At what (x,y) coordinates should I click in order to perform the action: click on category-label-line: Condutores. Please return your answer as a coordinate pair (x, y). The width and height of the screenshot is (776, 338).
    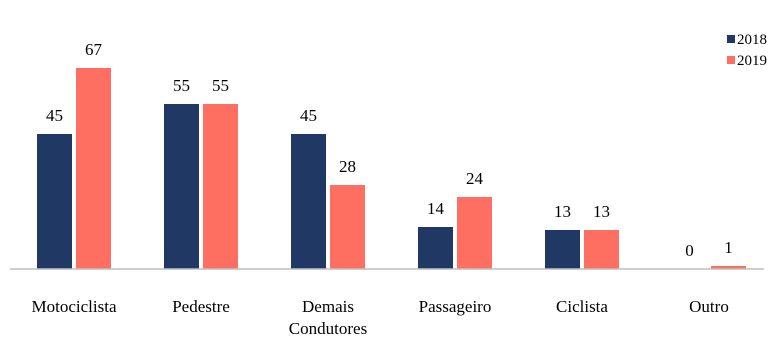
    Looking at the image, I should click on (328, 328).